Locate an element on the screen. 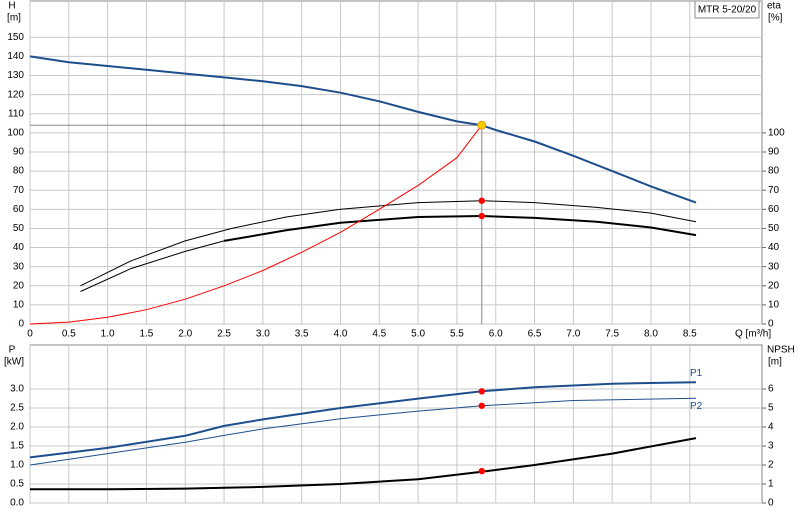 This screenshot has width=800, height=520. chart-title: MTR 5-20/20 is located at coordinates (727, 10).